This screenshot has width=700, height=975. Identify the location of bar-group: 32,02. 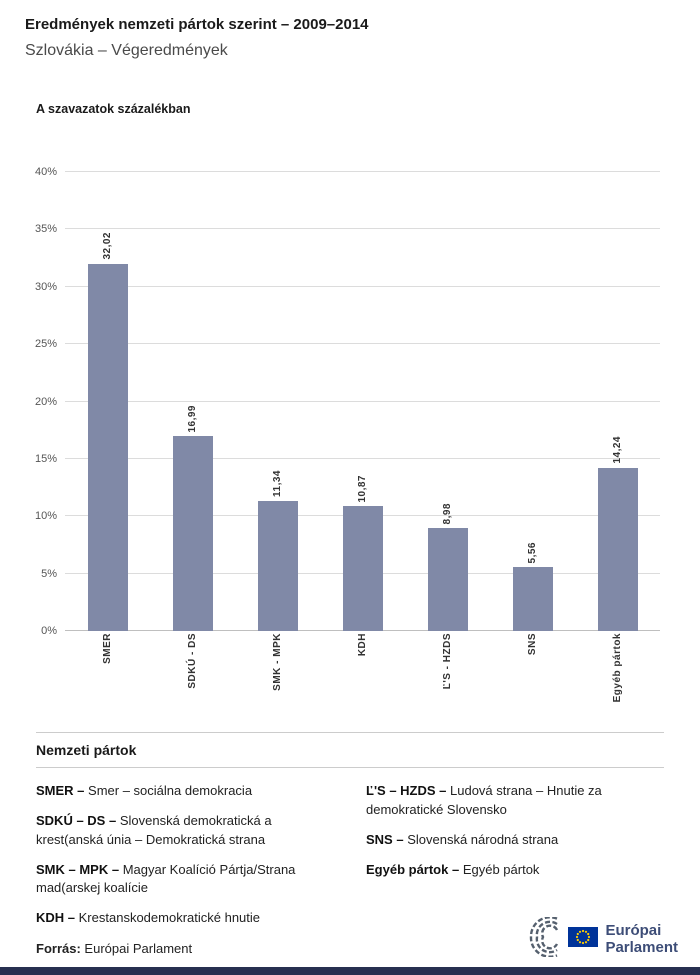
(107, 401).